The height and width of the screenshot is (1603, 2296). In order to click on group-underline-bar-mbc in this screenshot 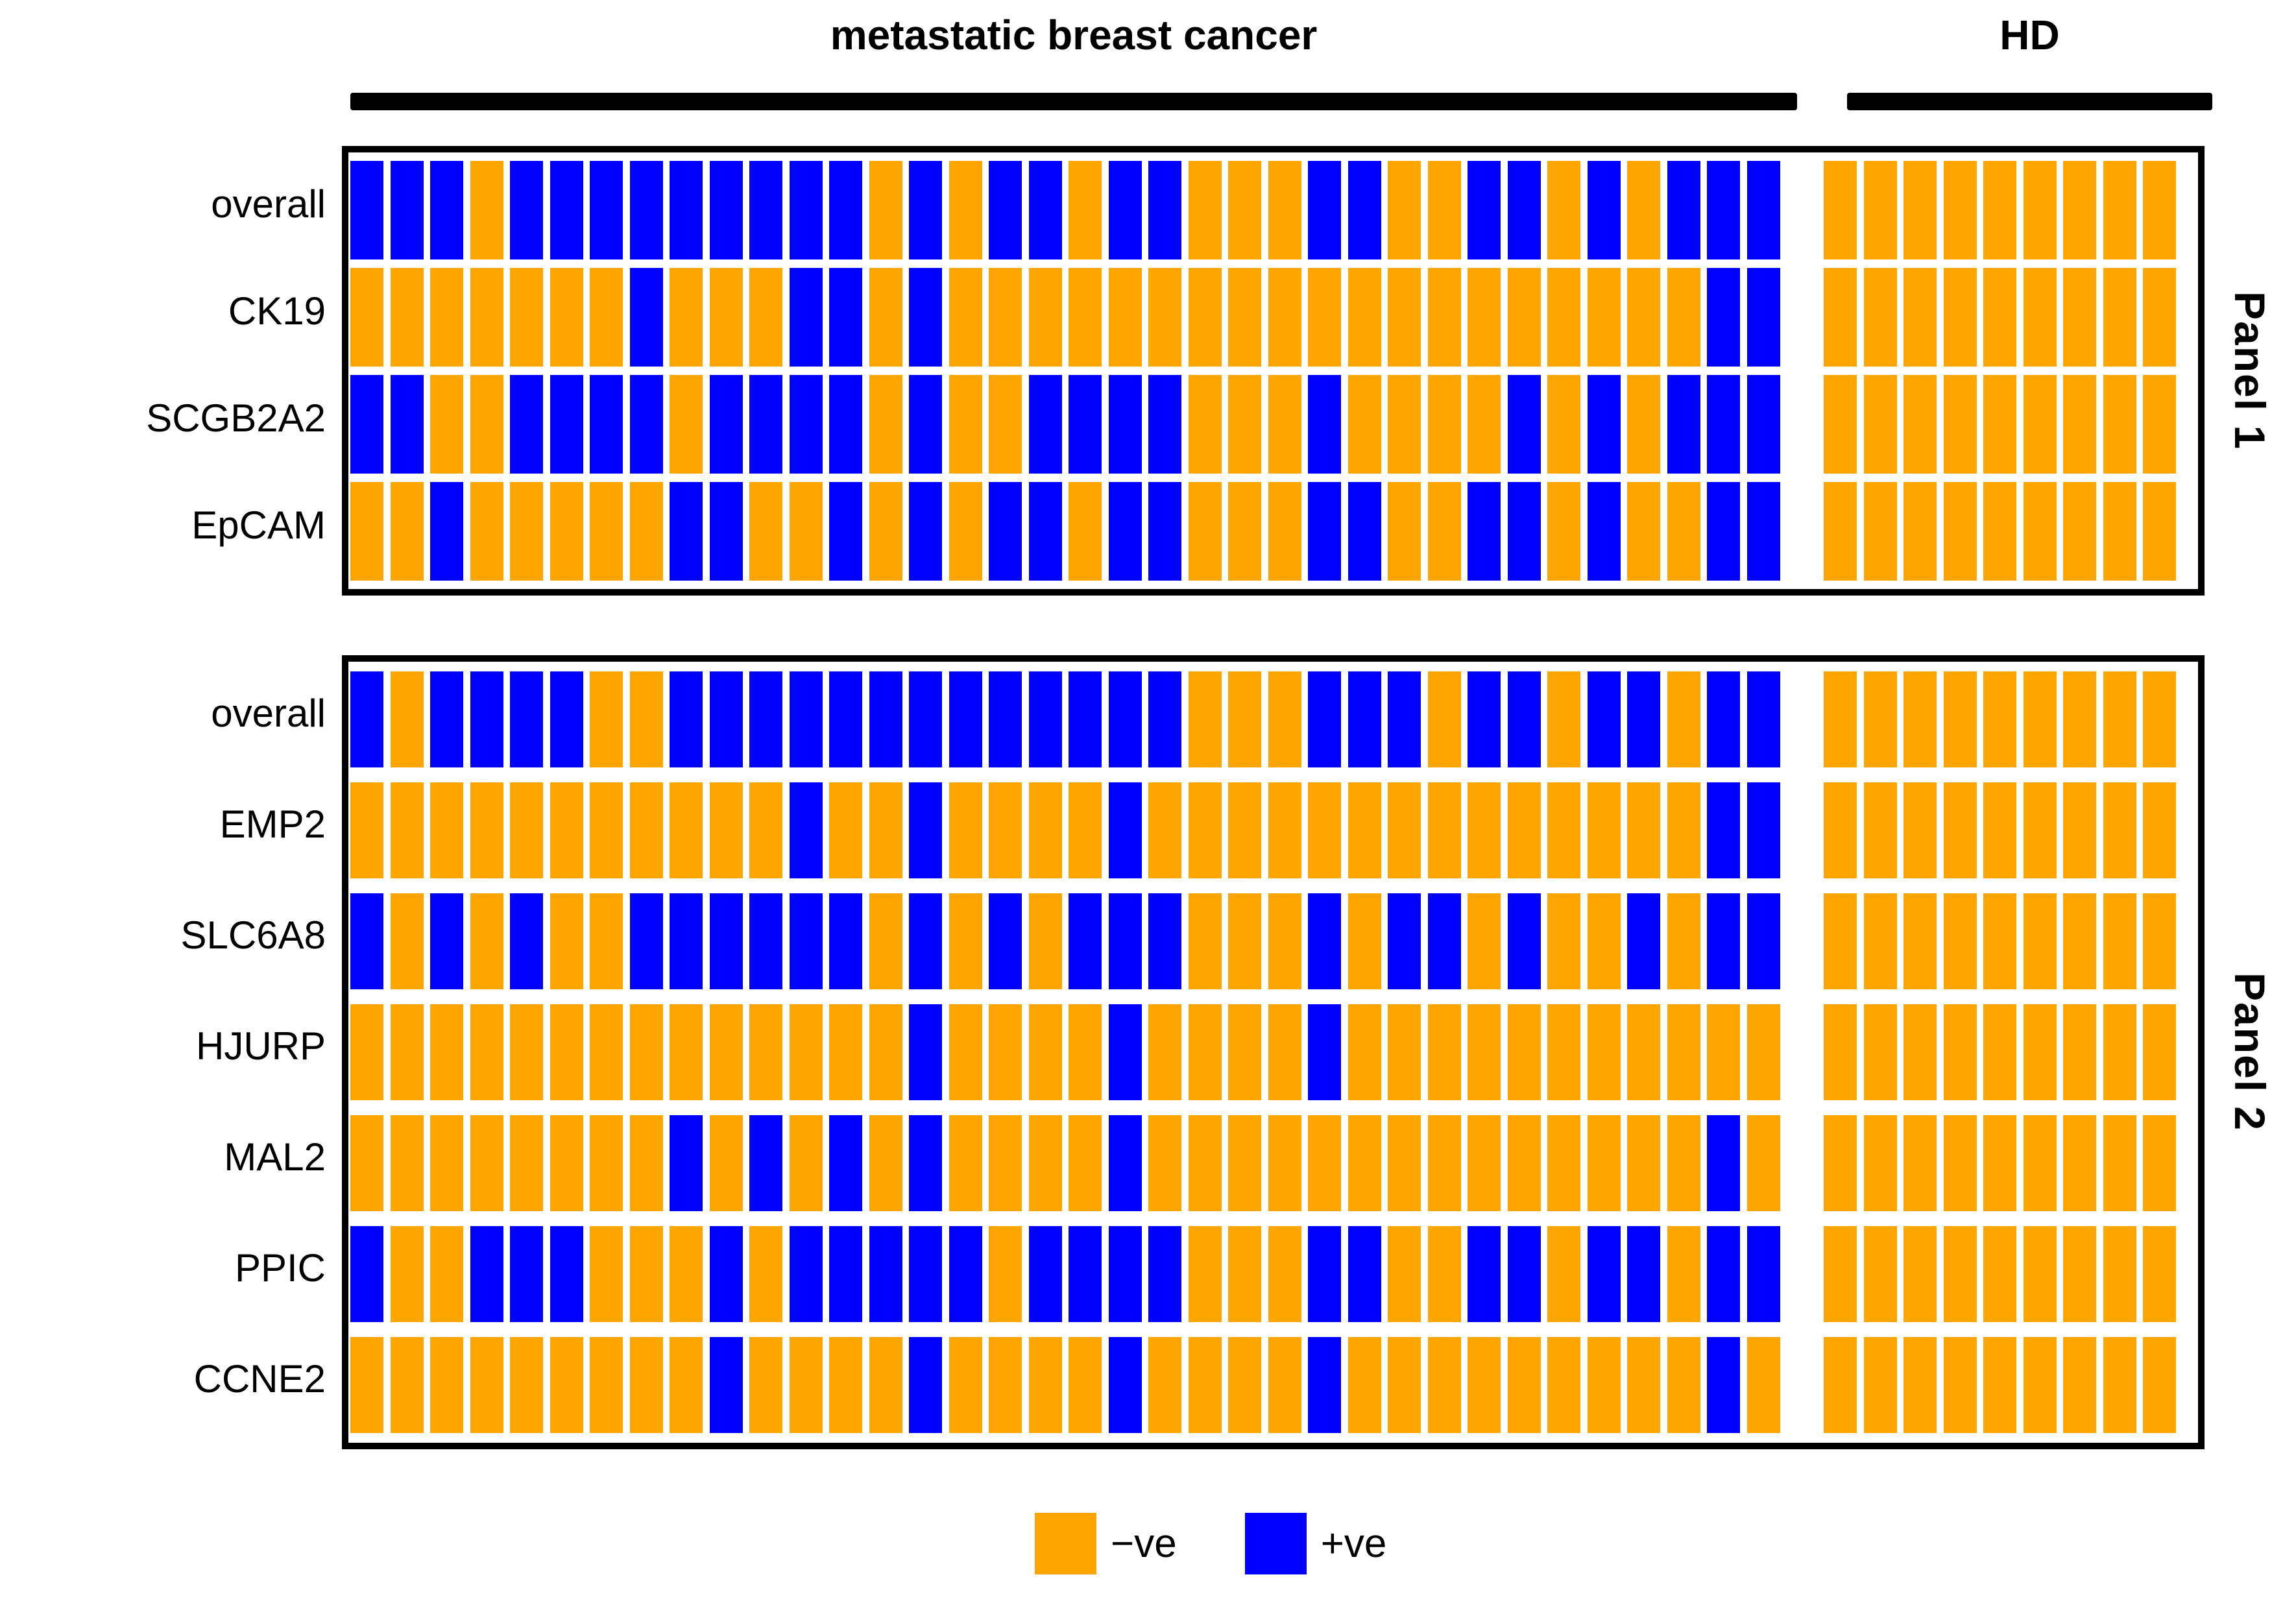, I will do `click(1073, 101)`.